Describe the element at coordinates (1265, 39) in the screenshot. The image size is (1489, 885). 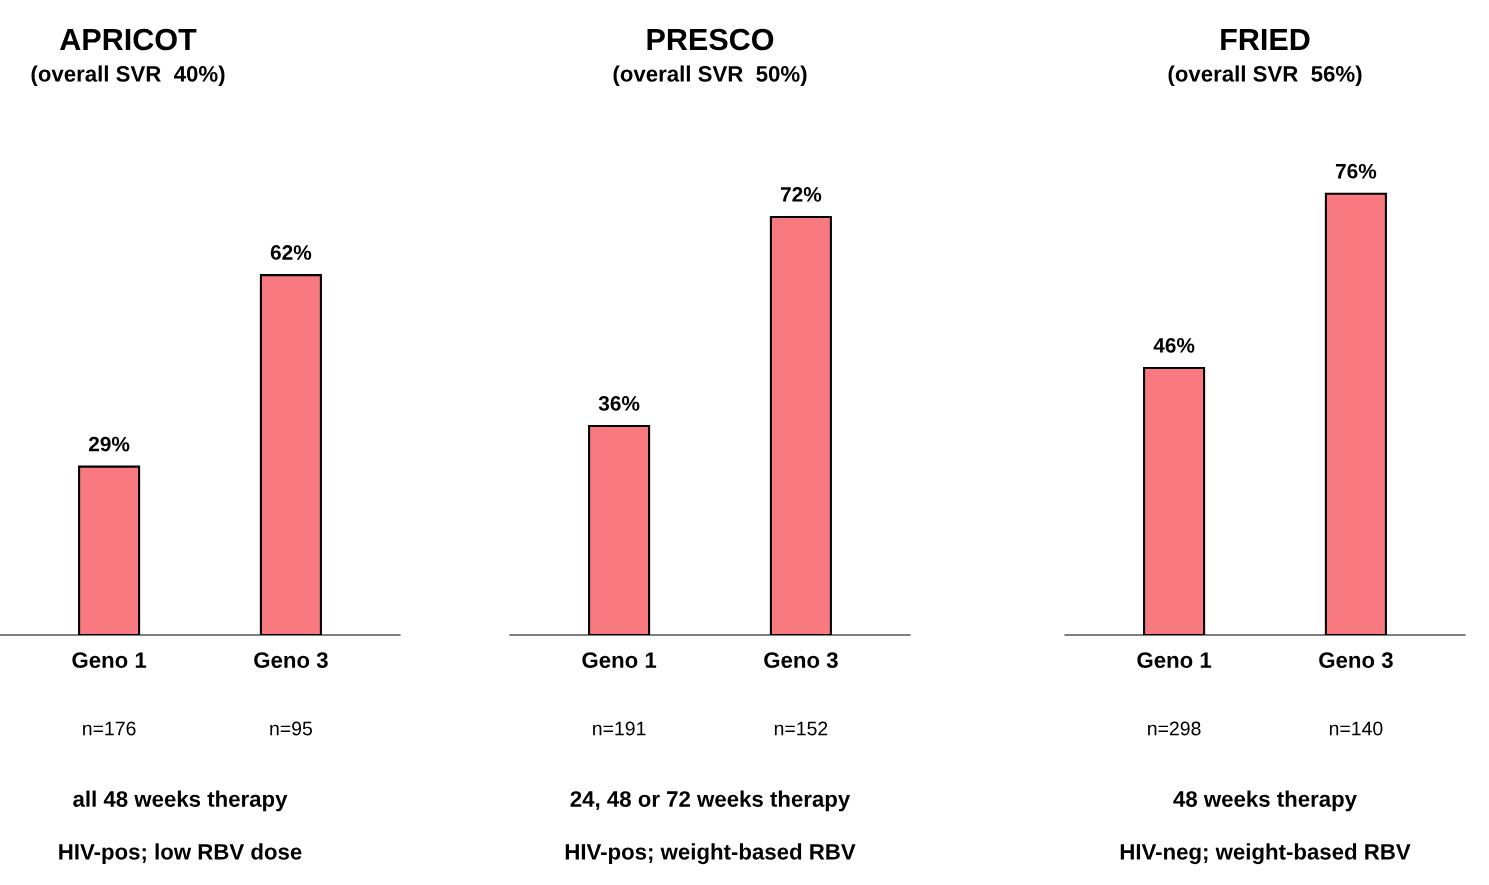
I see `chart-title: FRIED` at that location.